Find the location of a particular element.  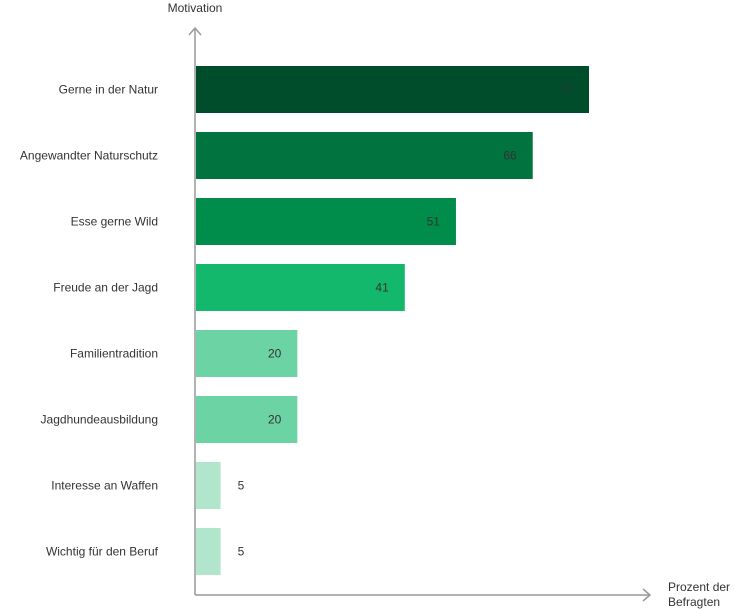

category-label: Wichtig für den Beruf is located at coordinates (102, 552).